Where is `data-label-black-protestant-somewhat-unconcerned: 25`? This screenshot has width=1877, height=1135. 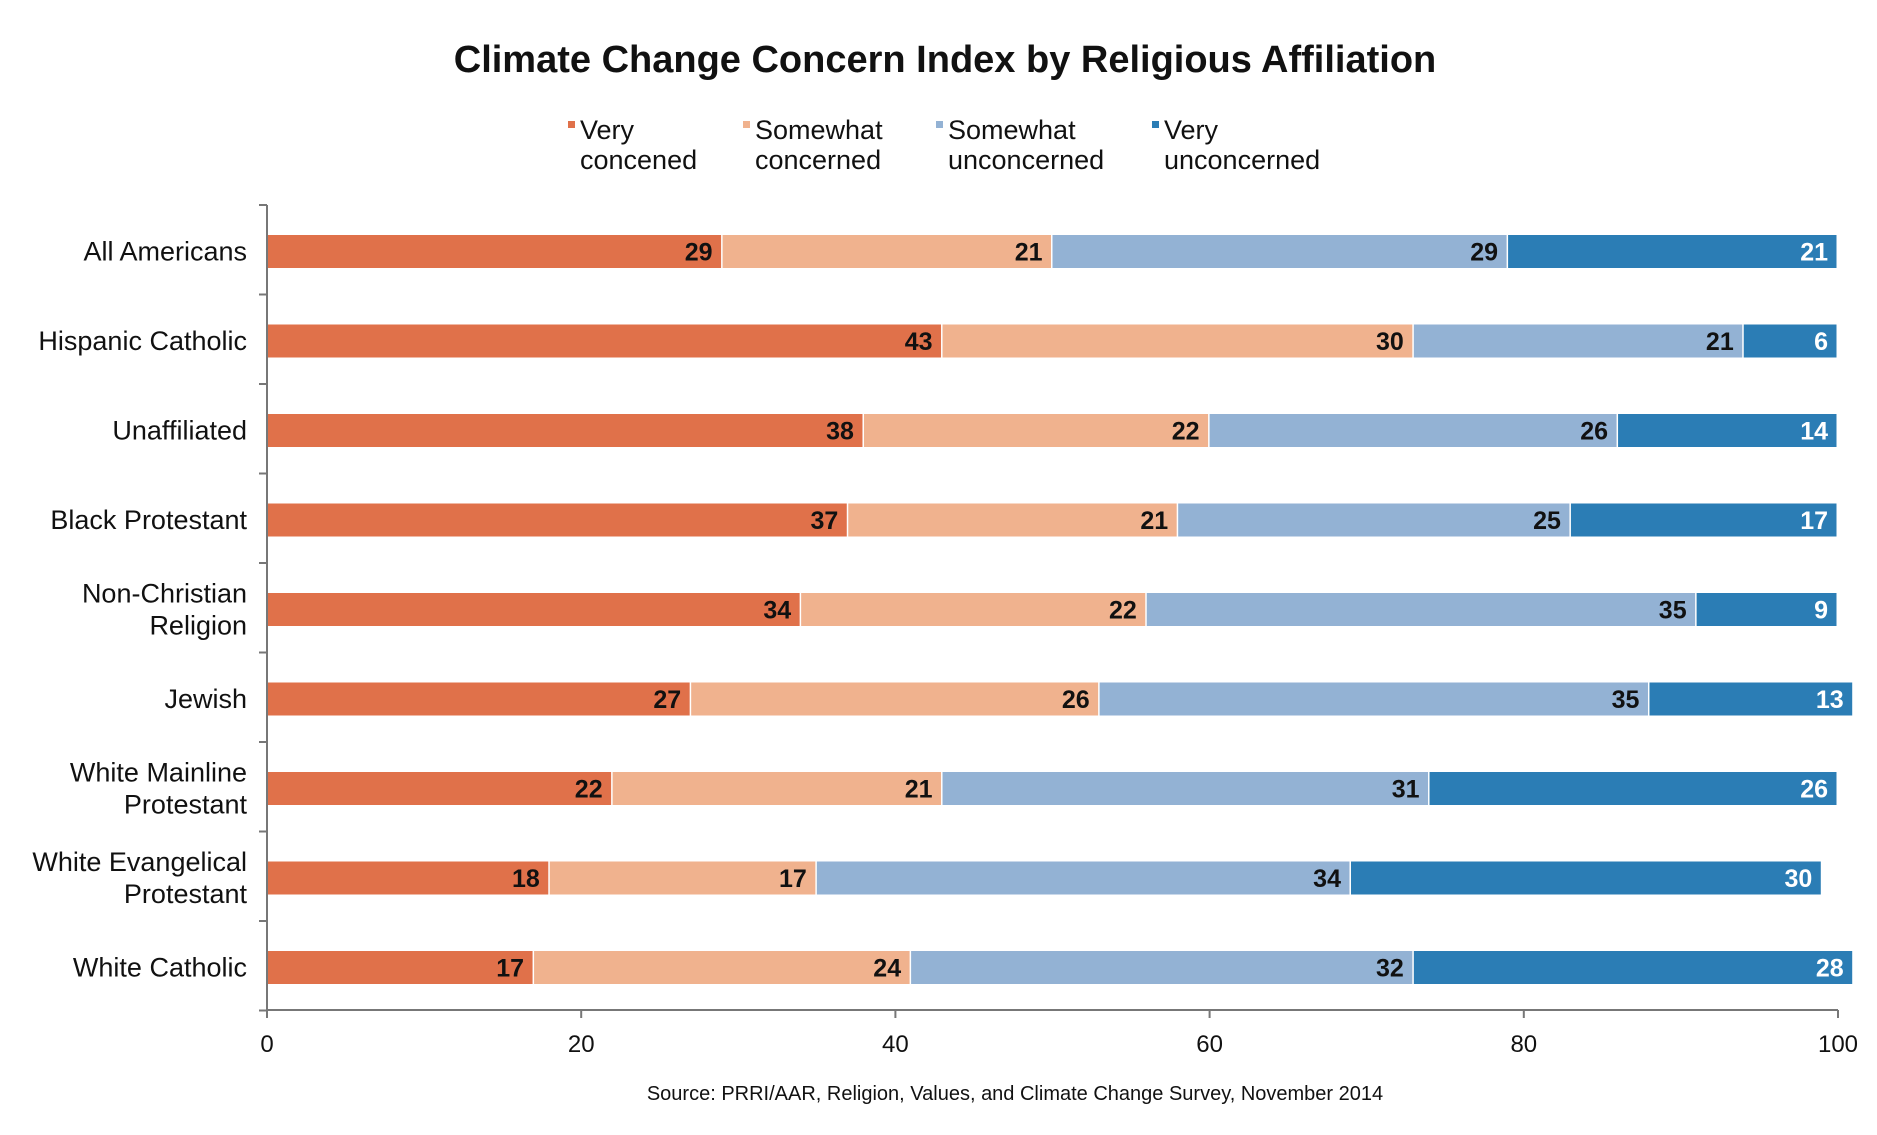
data-label-black-protestant-somewhat-unconcerned: 25 is located at coordinates (1547, 521).